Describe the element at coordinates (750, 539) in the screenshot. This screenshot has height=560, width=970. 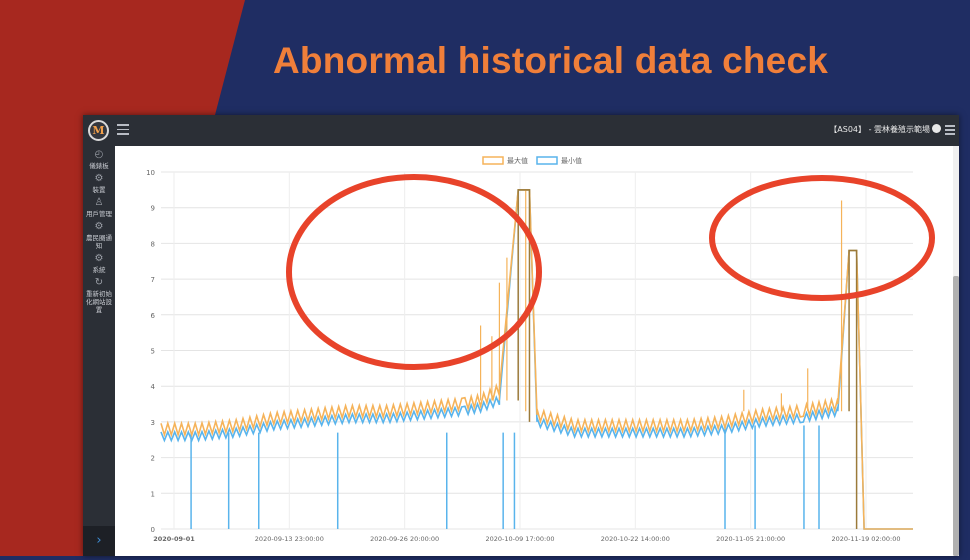
I see `x-tick-label: 2020-11-05 21:00:00` at that location.